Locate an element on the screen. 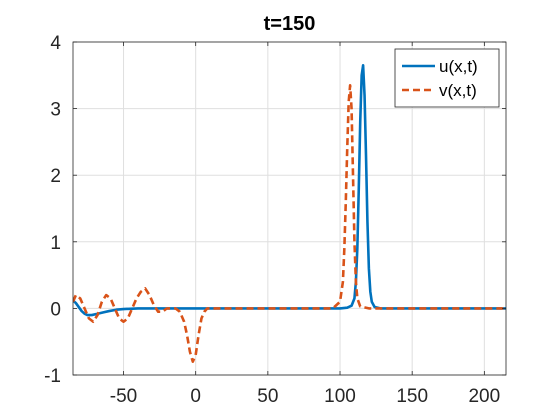 The width and height of the screenshot is (560, 420). x-tick-label: 200 is located at coordinates (484, 396).